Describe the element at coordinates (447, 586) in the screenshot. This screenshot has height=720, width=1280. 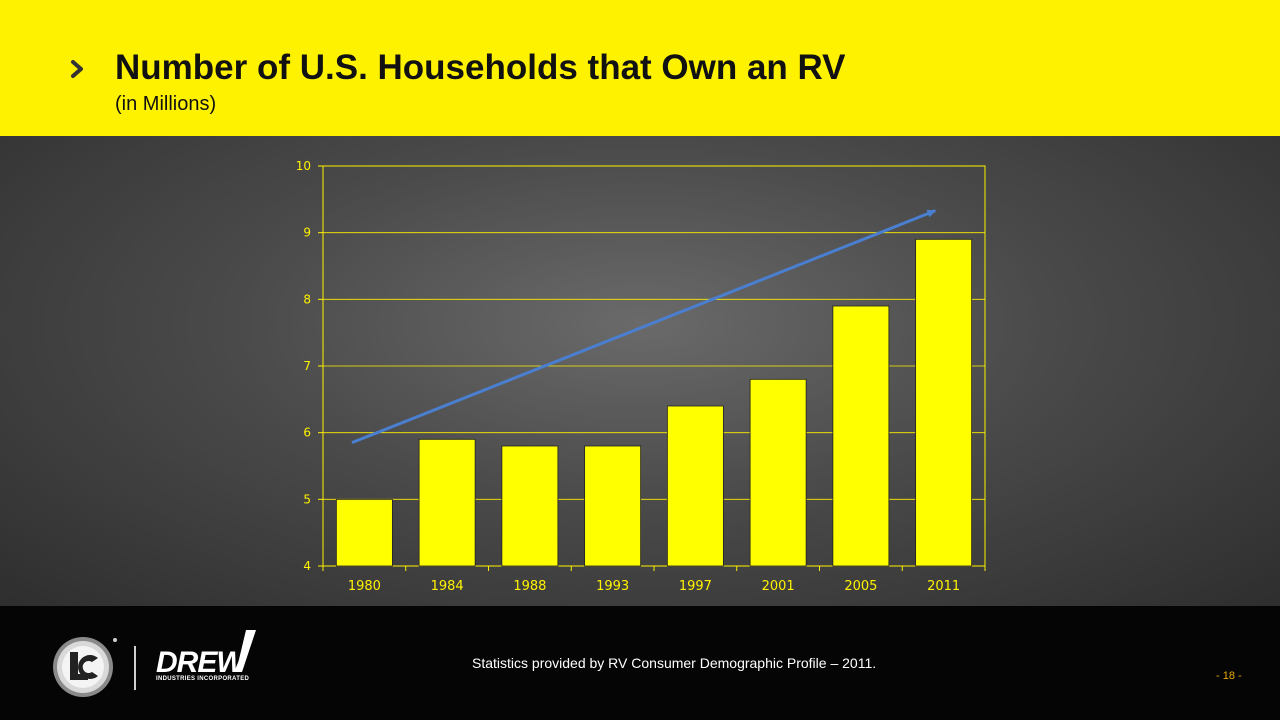
I see `x-tick-label: 1984` at that location.